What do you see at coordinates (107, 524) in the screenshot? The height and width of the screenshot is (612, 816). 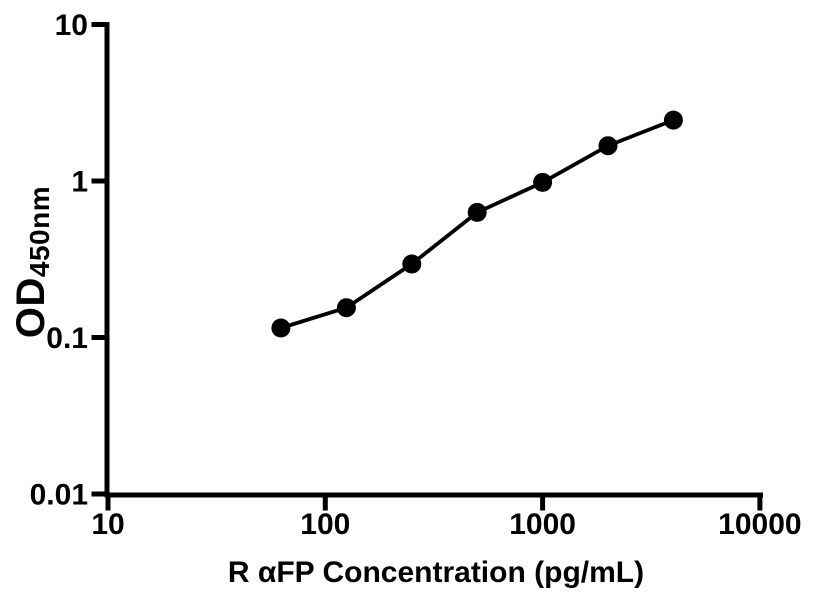 I see `x-tick-label: 10` at bounding box center [107, 524].